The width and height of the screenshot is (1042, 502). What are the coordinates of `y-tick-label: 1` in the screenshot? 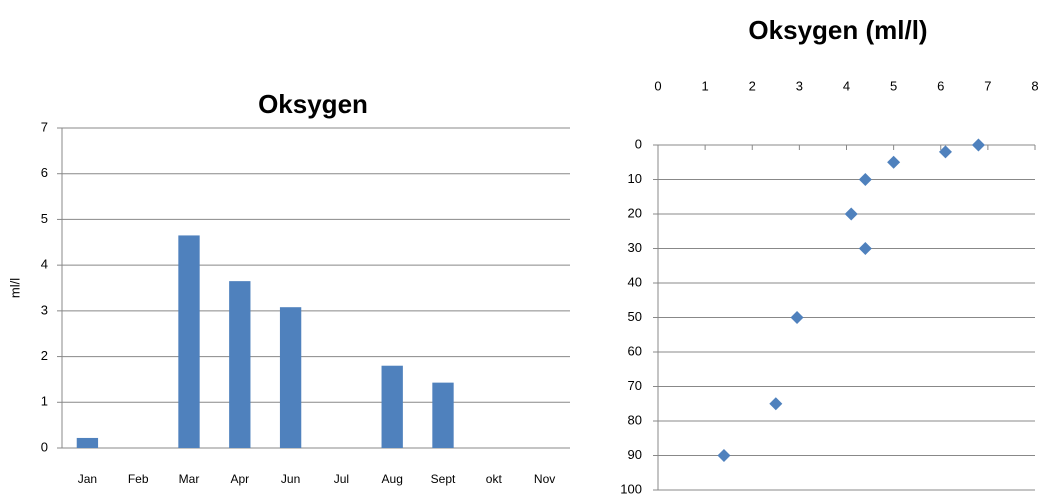 It's located at (44, 401).